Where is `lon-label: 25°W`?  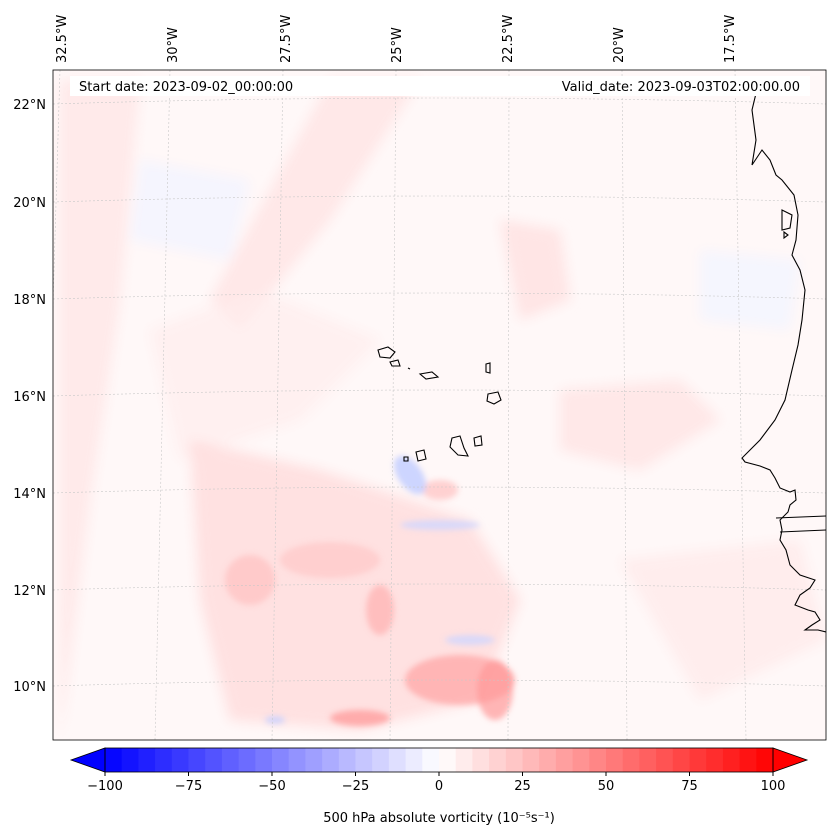 lon-label: 25°W is located at coordinates (397, 45).